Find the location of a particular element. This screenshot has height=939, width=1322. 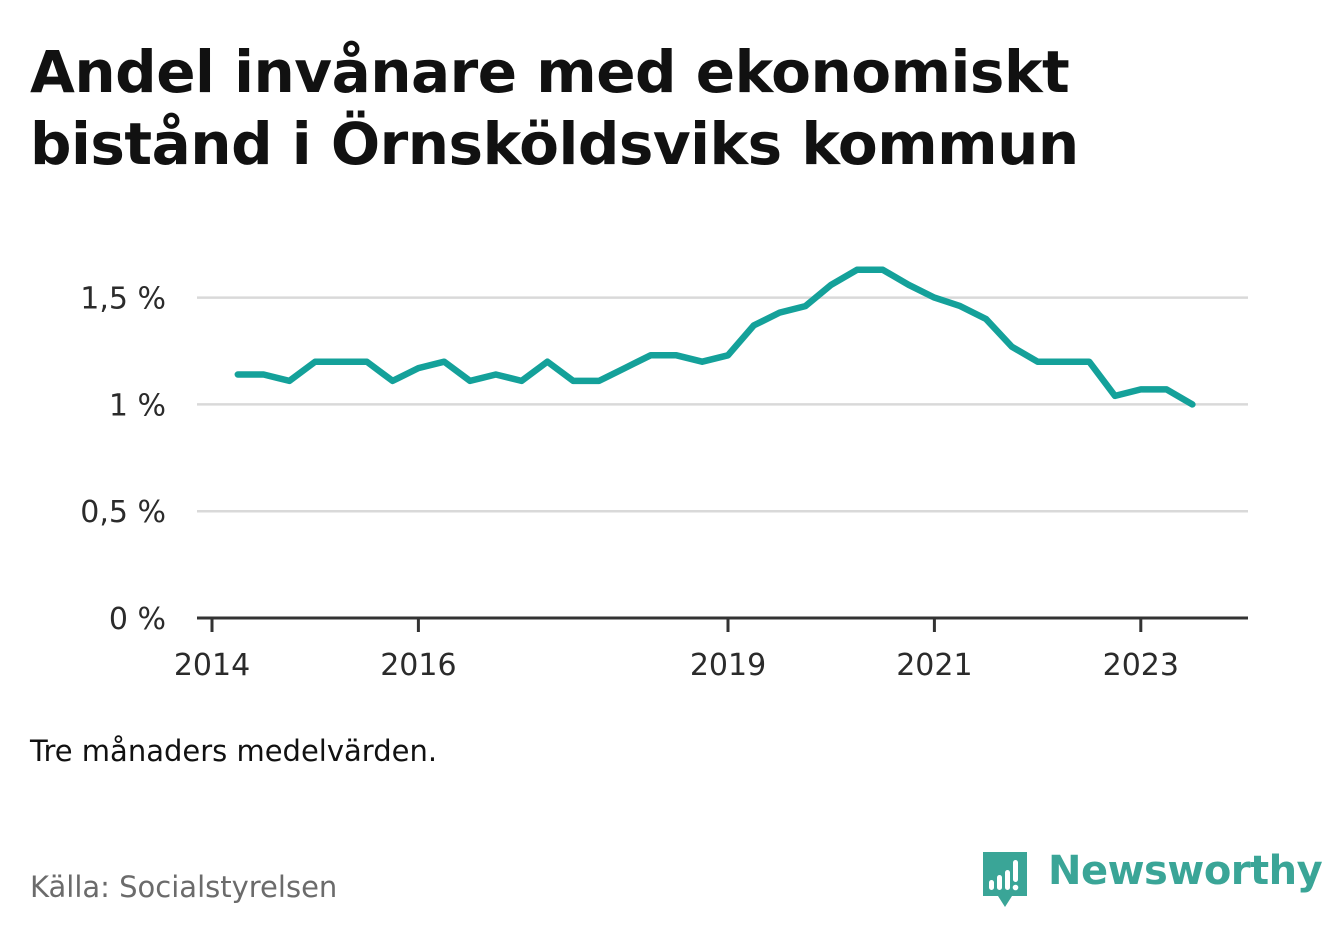

x-axis is located at coordinates (722, 624).